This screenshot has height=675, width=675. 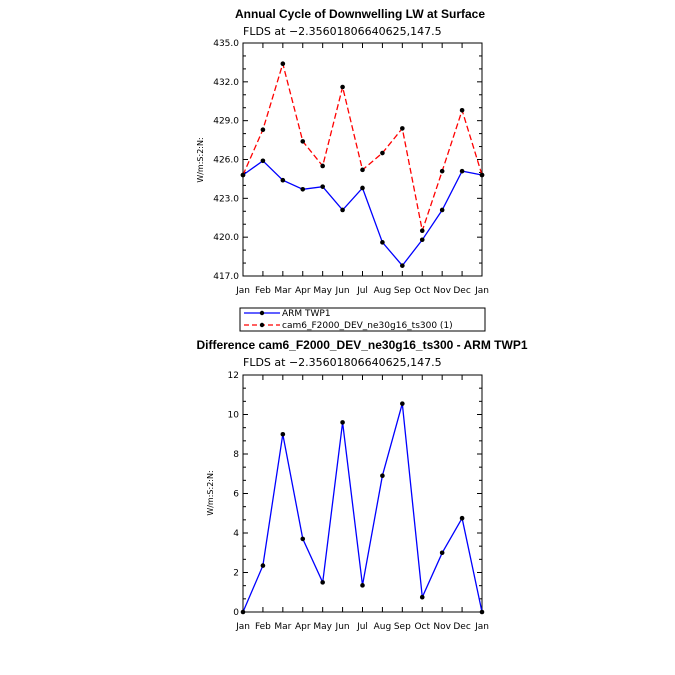 What do you see at coordinates (322, 291) in the screenshot?
I see `chart1-xtick-label: May` at bounding box center [322, 291].